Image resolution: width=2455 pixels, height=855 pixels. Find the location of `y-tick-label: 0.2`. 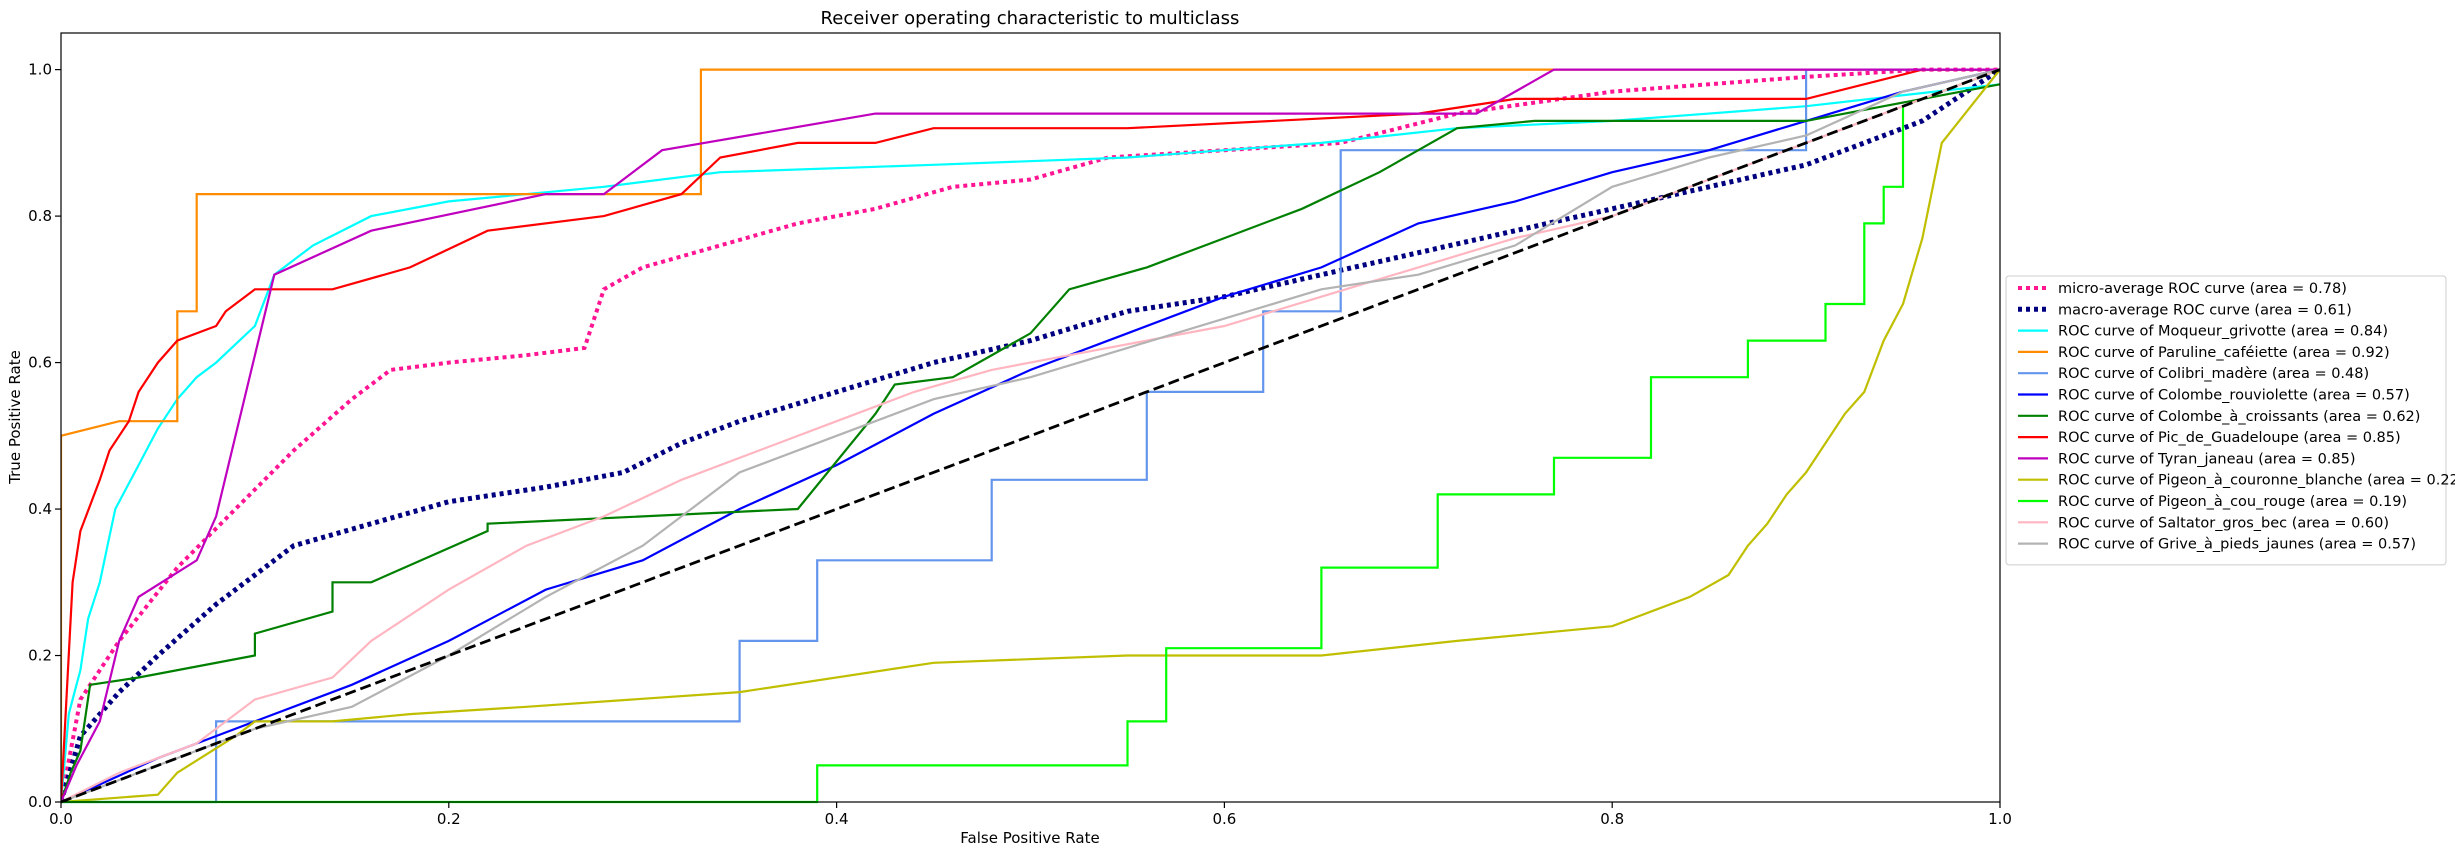

y-tick-label: 0.2 is located at coordinates (40, 656).